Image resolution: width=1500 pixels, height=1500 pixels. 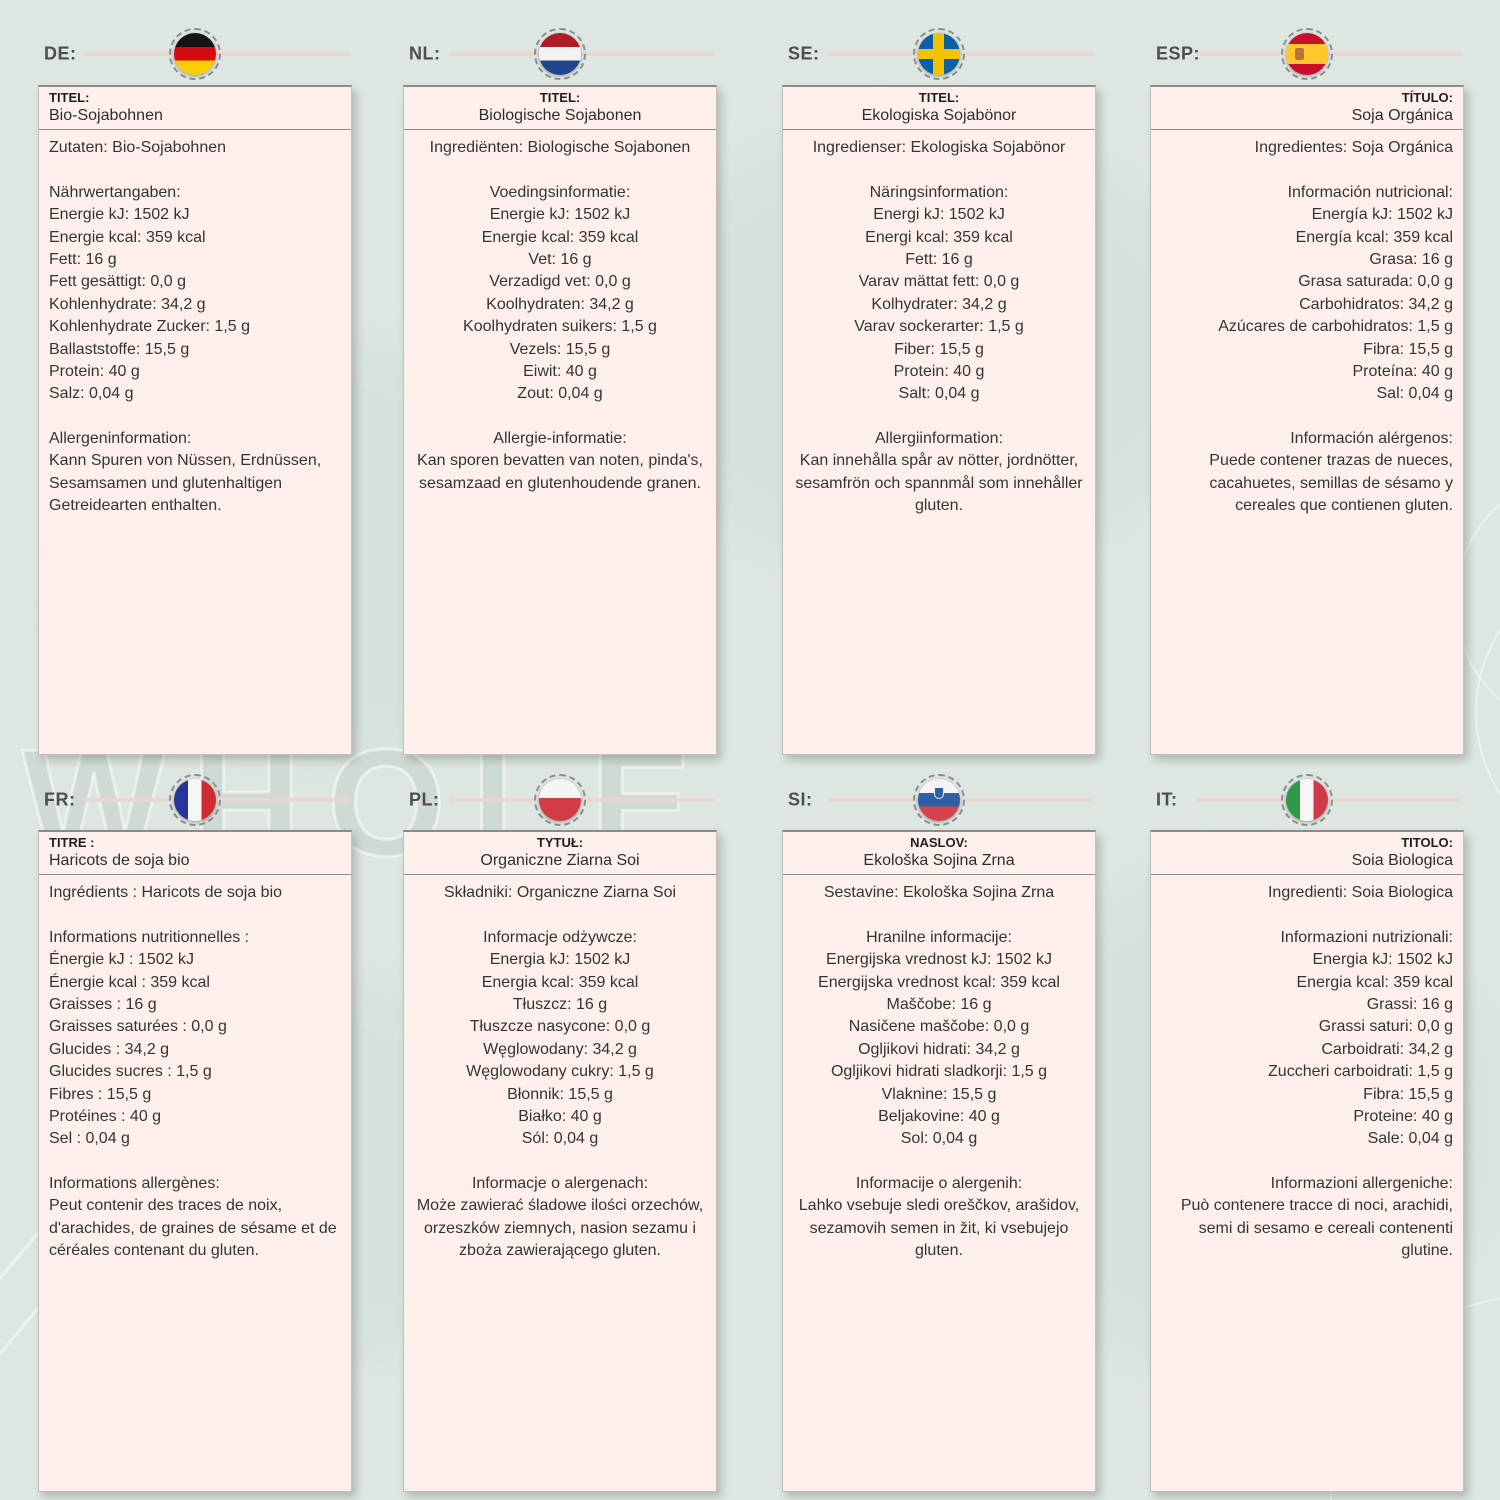 I want to click on title-label: TYTUŁ:, so click(x=560, y=842).